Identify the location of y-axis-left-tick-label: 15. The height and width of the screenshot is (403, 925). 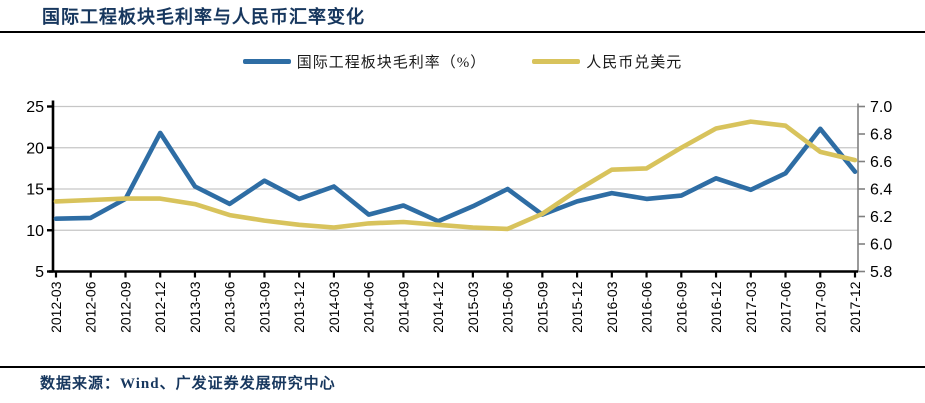
(35, 190).